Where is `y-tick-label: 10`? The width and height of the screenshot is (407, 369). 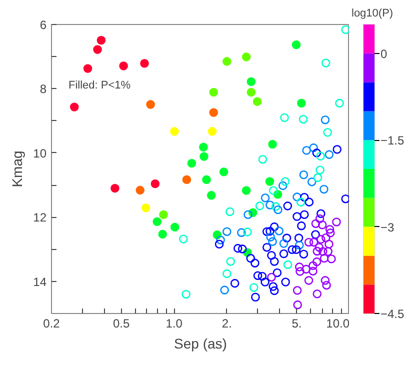 y-tick-label: 10 is located at coordinates (40, 153).